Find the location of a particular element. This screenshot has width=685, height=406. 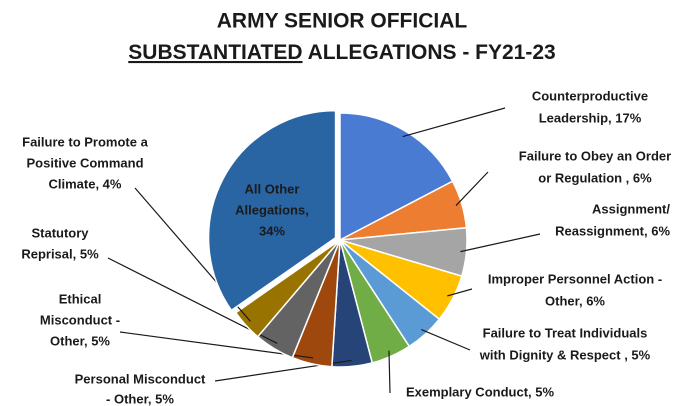

slice-label: Failure to Promote a is located at coordinates (85, 141).